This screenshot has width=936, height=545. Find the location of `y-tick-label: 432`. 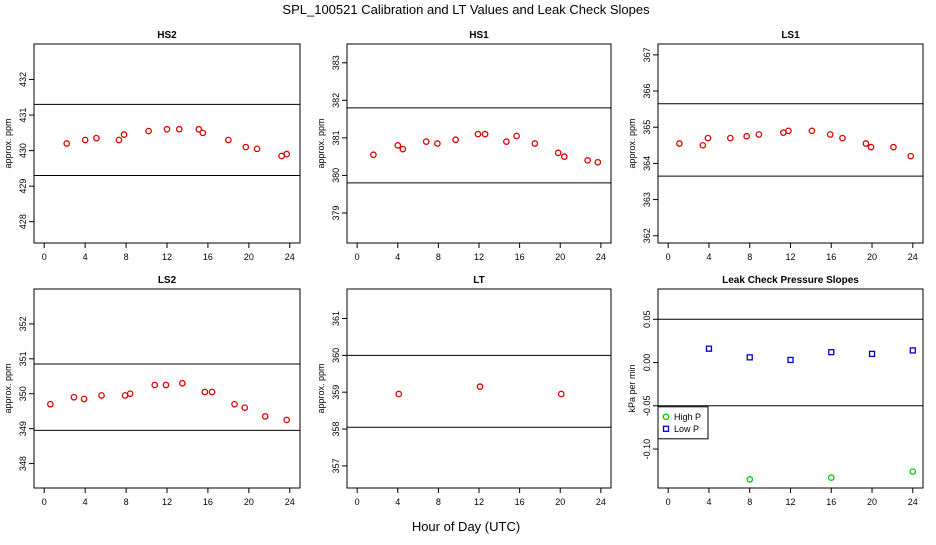

y-tick-label: 432 is located at coordinates (23, 79).